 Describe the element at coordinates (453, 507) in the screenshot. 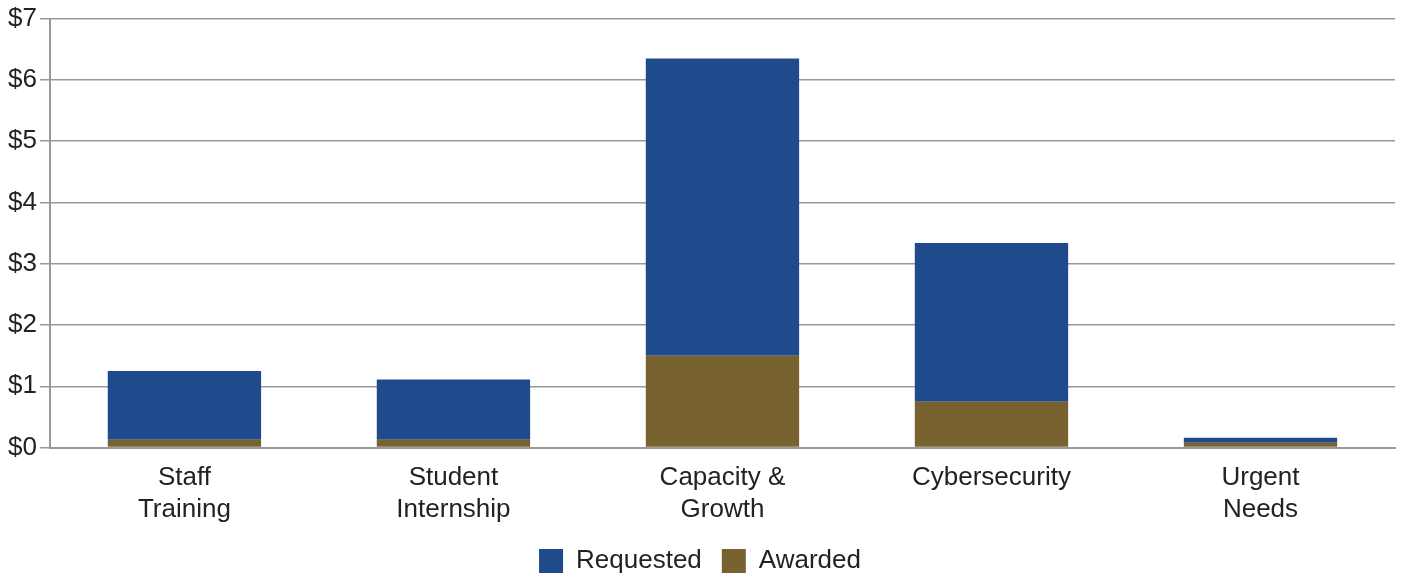

I see `category-label: Internship` at that location.